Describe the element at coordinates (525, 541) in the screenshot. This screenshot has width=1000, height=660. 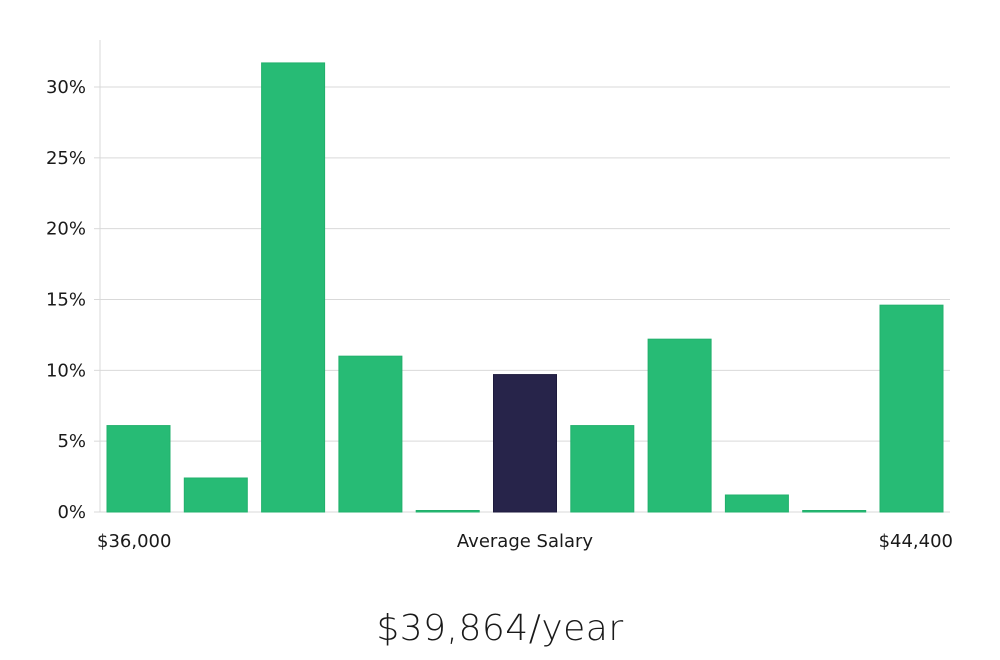
I see `x-label-center: Average Salary` at that location.